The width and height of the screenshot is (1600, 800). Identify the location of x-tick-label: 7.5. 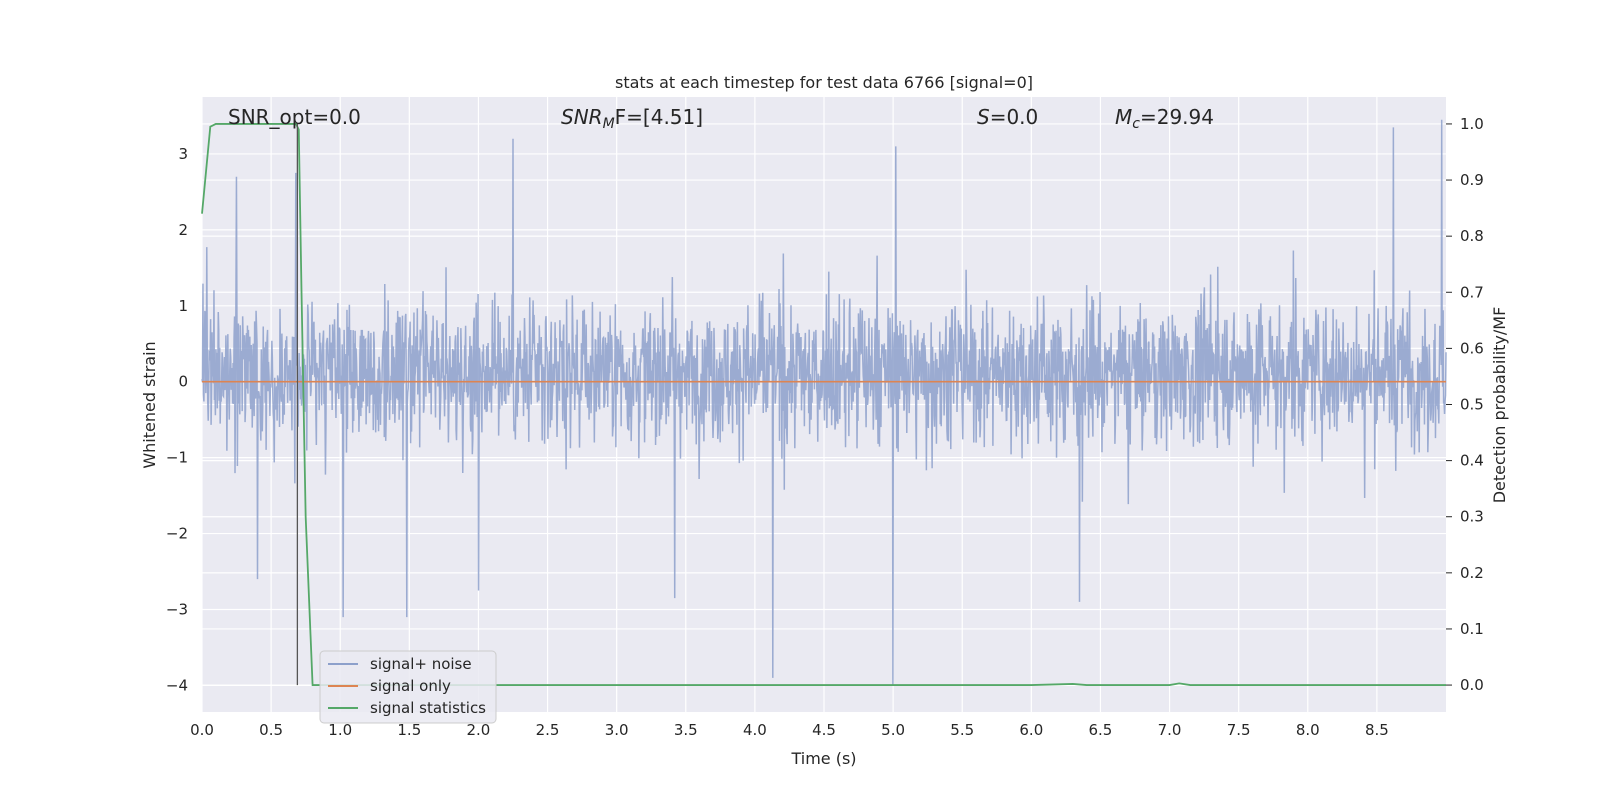
(1239, 730).